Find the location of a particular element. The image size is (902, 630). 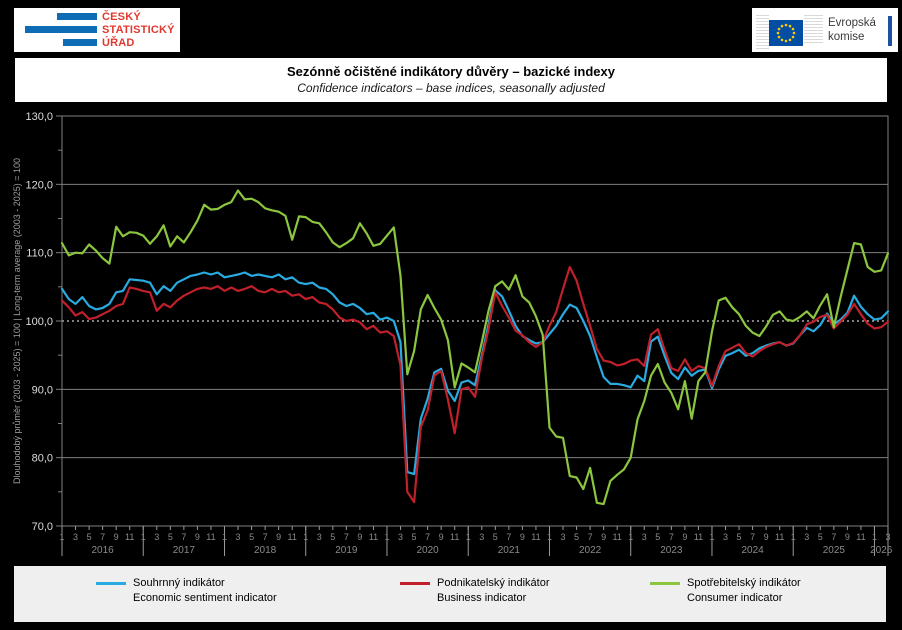

svg-text: 90,0 is located at coordinates (42, 390).